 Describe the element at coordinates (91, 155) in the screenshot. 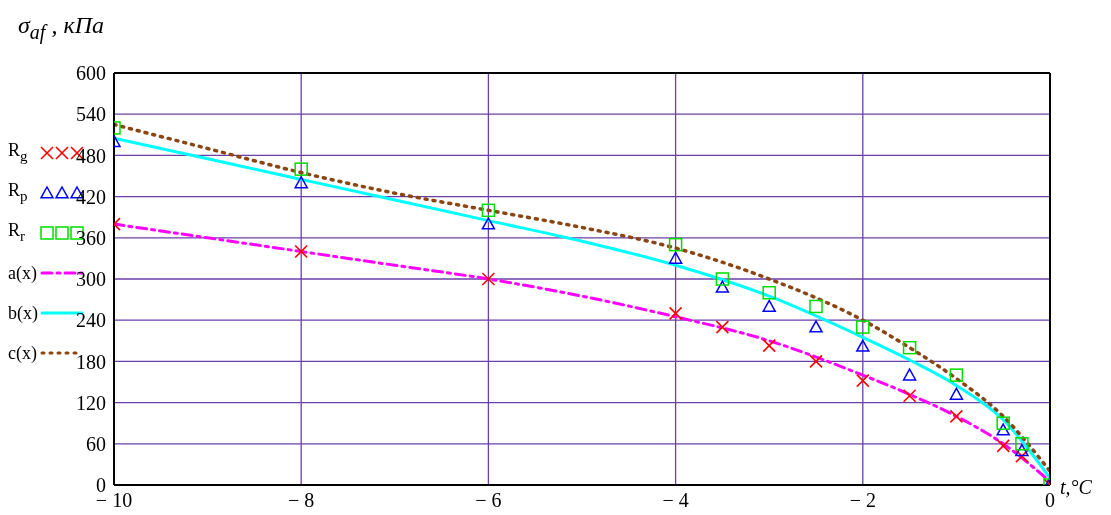

I see `y-tick-label: 480` at that location.